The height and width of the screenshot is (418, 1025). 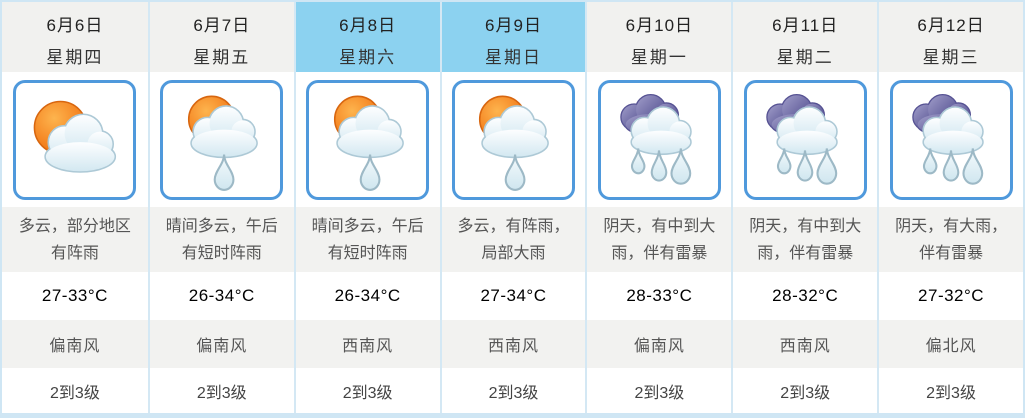 I want to click on date-header: 6月12日 星期三, so click(x=951, y=37).